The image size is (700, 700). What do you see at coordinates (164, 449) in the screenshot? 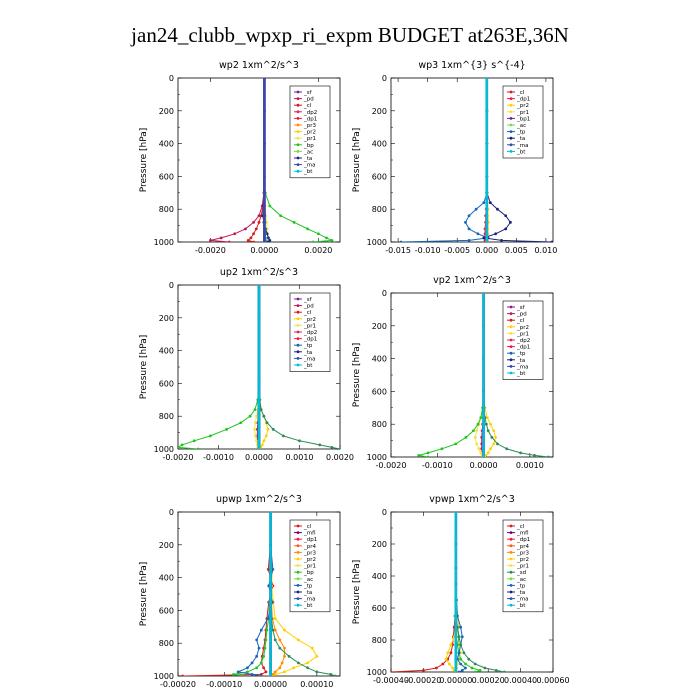
I see `y-tick-label: 1000` at bounding box center [164, 449].